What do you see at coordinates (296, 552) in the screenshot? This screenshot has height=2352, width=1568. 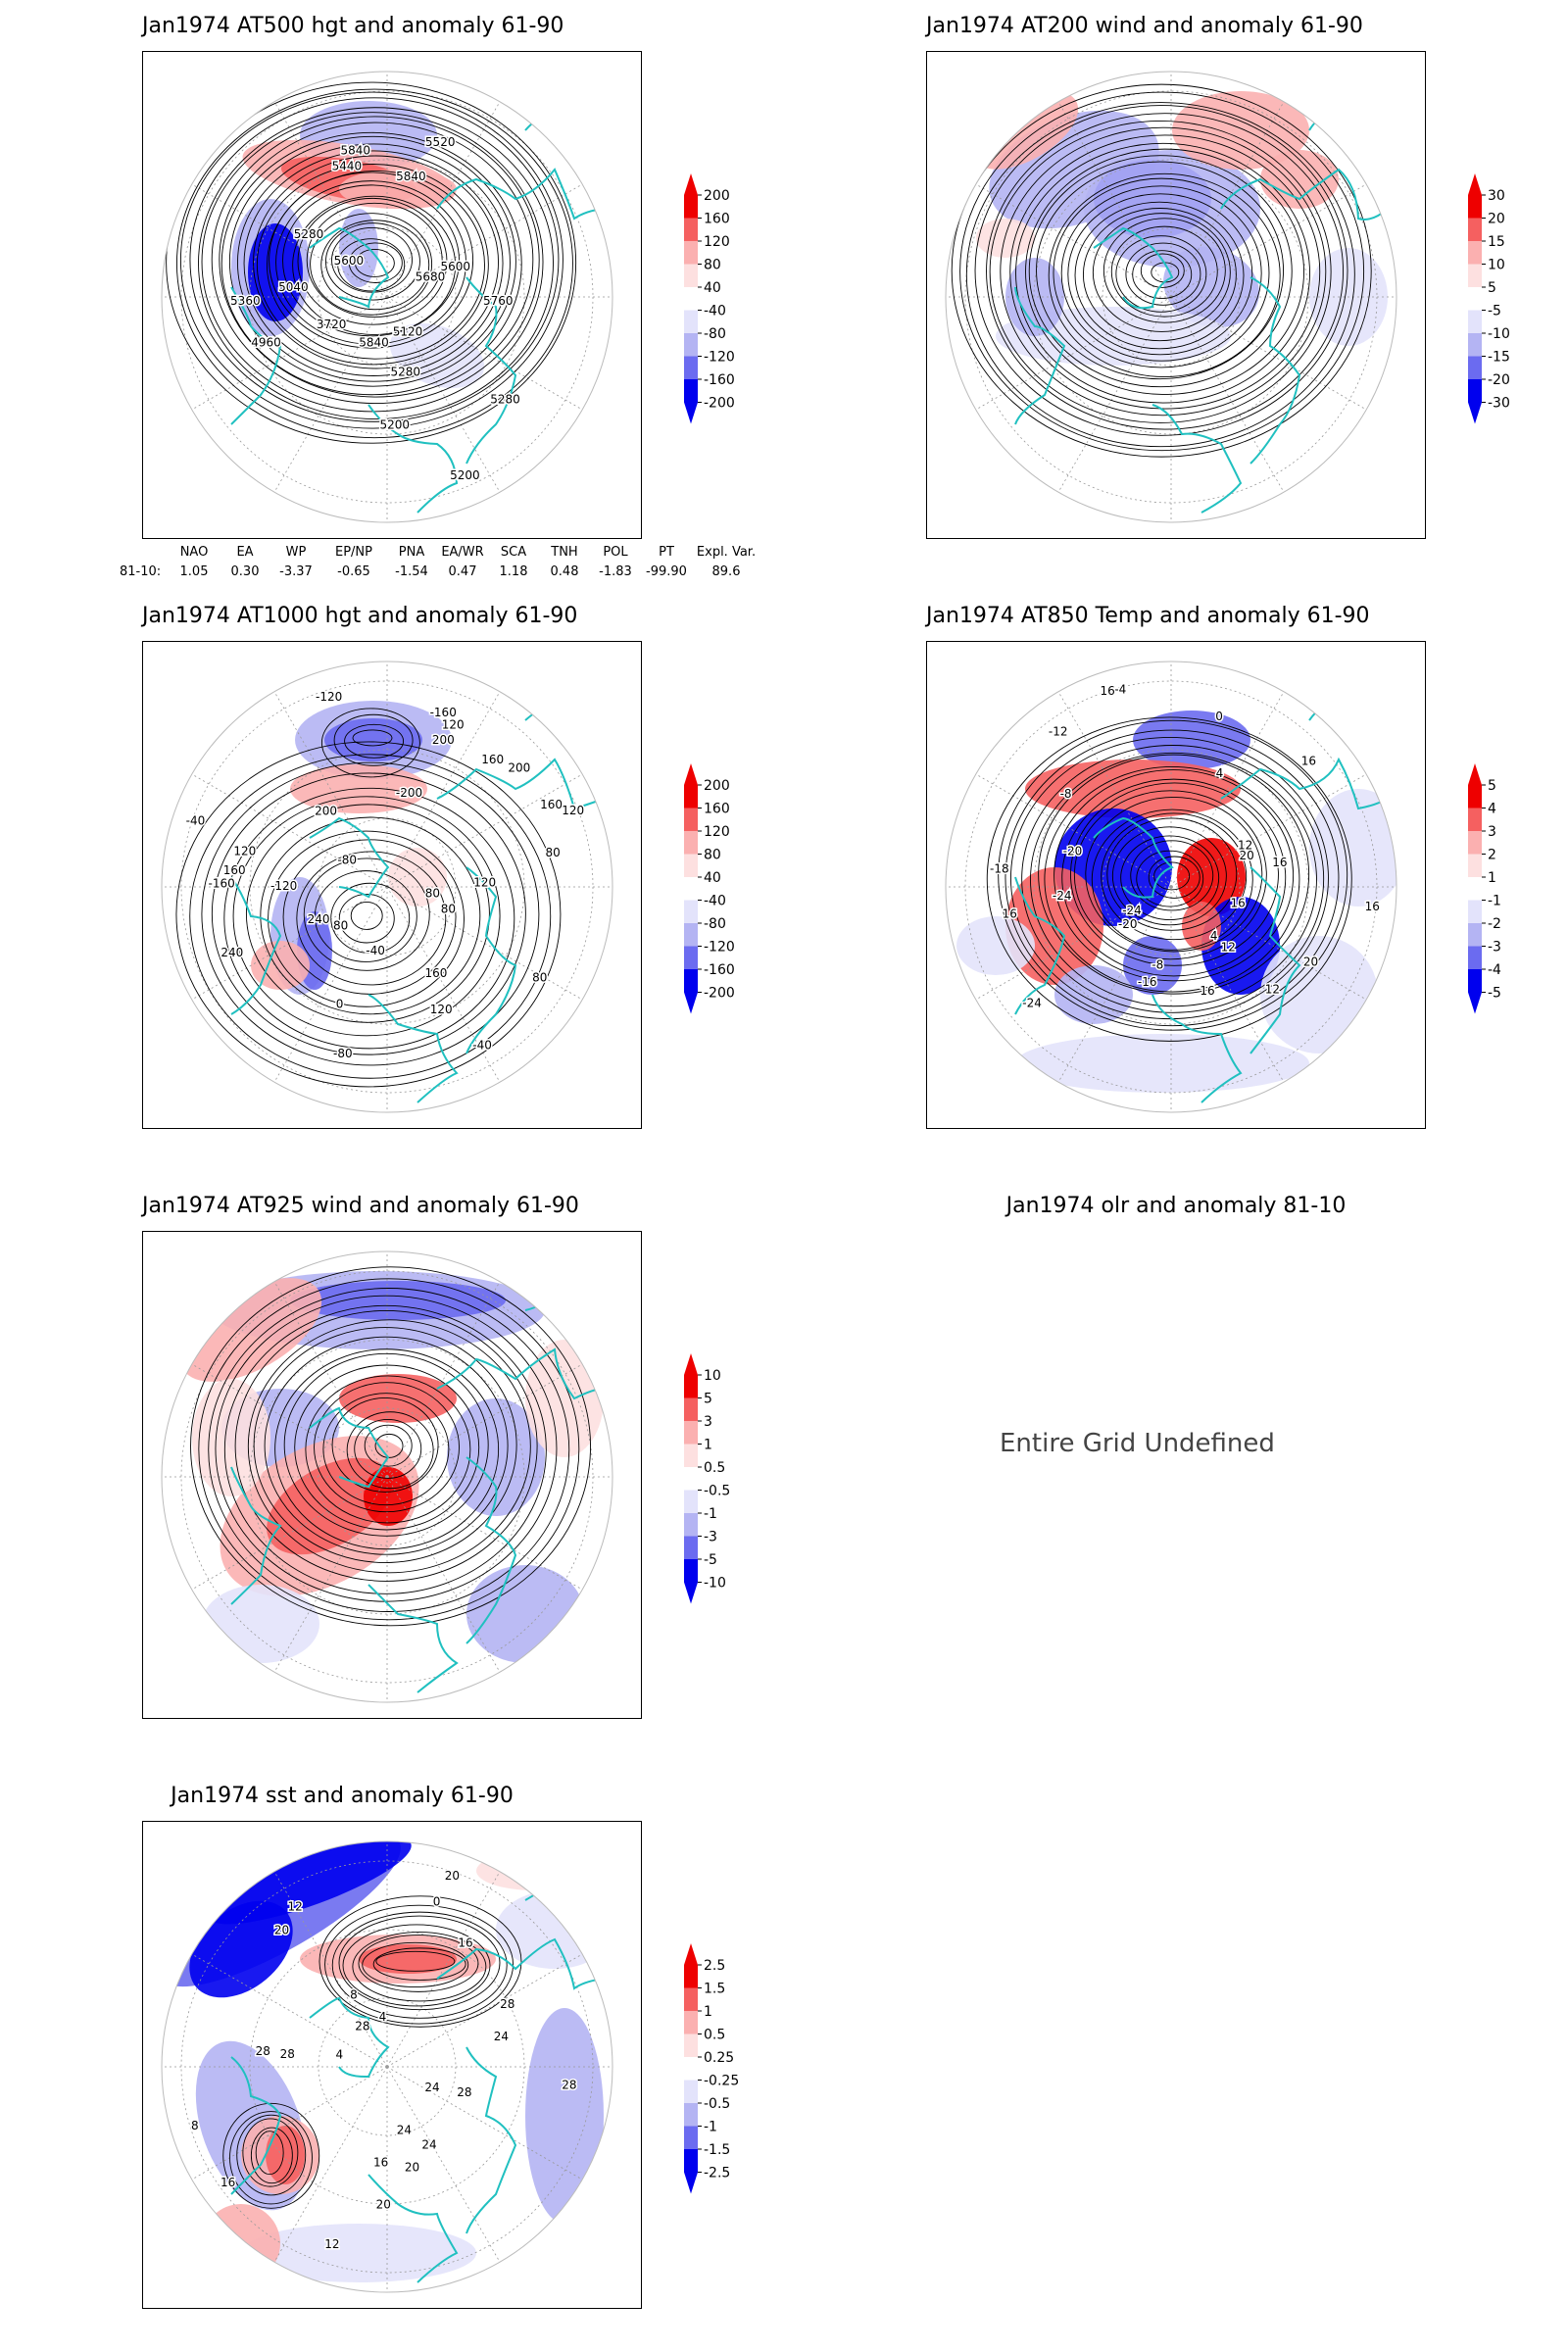 I see `index-header: WP` at bounding box center [296, 552].